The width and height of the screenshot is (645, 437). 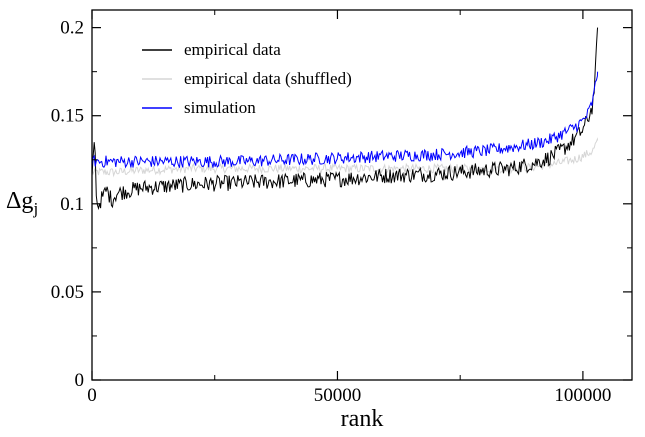 What do you see at coordinates (80, 380) in the screenshot?
I see `y-tick-label: 0` at bounding box center [80, 380].